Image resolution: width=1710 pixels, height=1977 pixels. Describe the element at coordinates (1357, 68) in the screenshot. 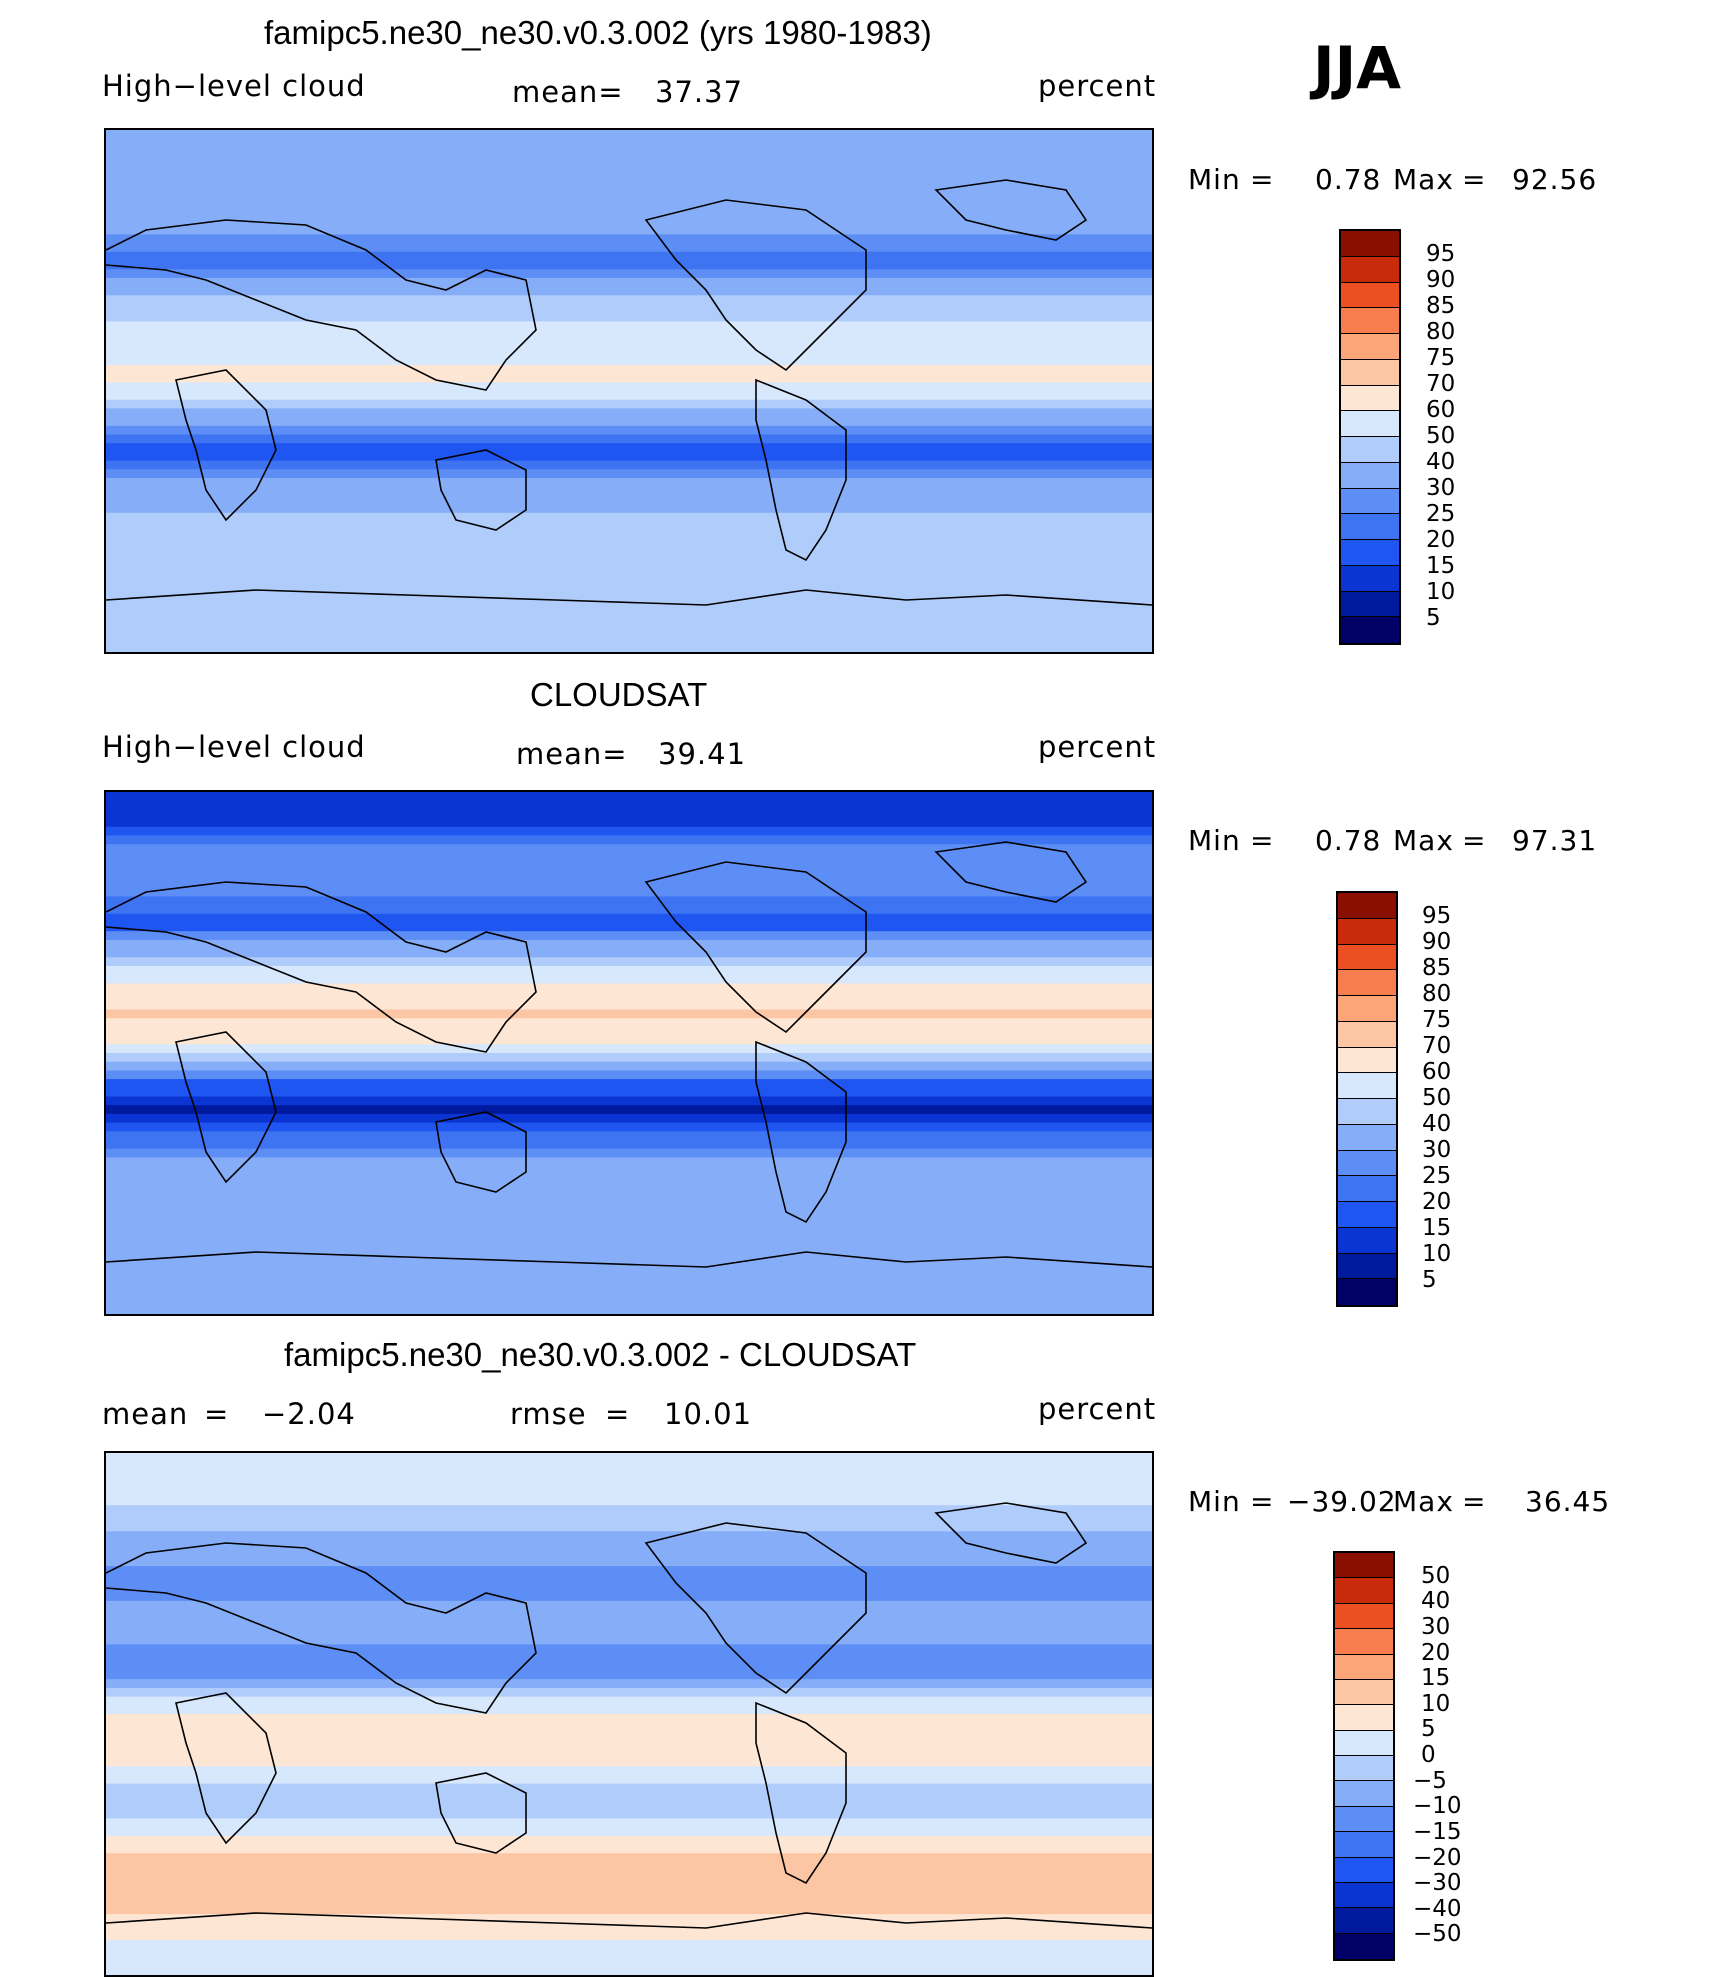

I see `season-label: JJA` at that location.